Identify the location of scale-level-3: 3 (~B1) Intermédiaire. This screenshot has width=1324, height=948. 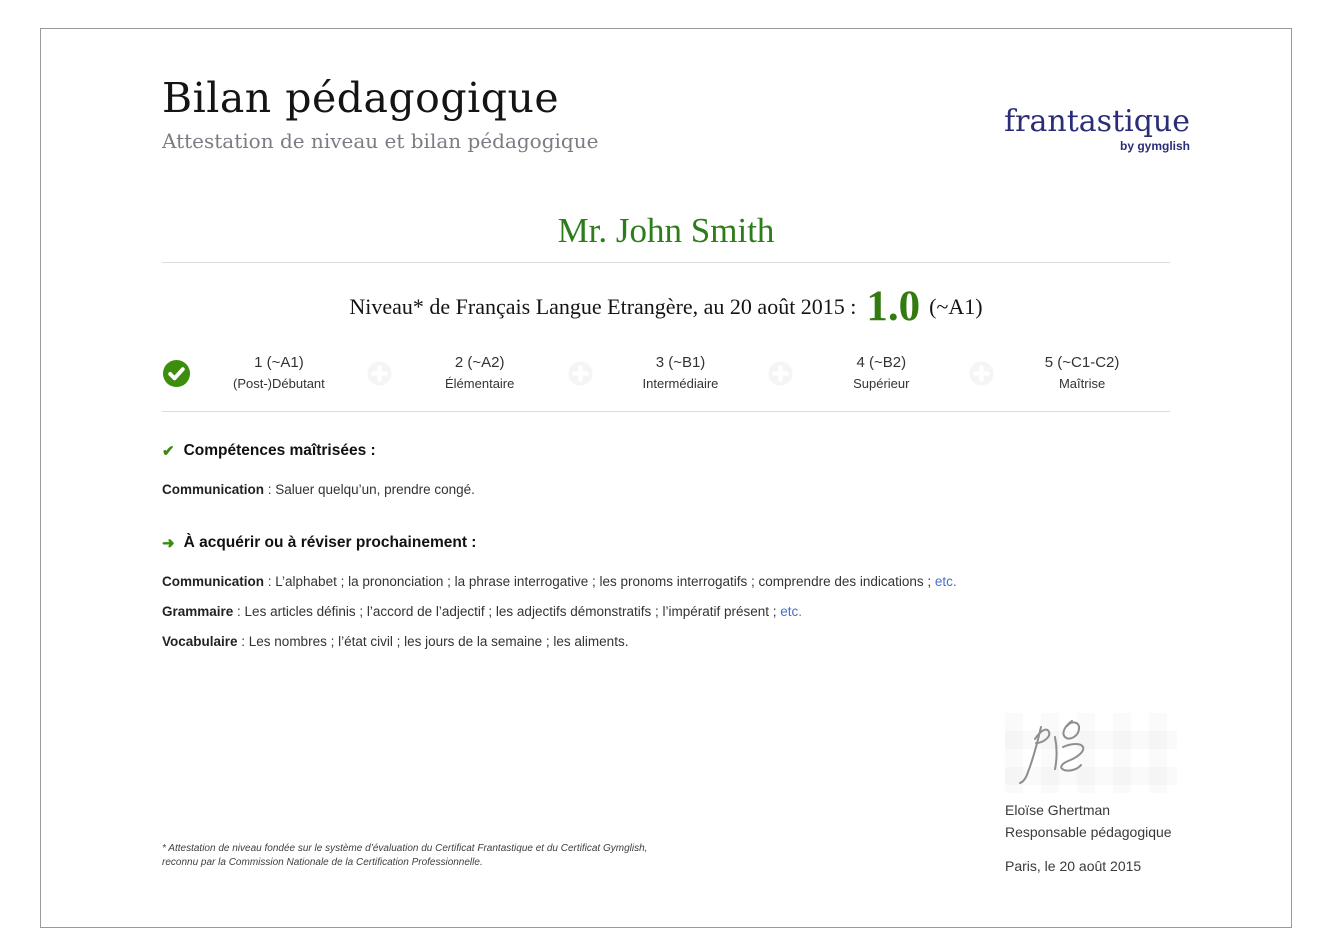
(681, 372).